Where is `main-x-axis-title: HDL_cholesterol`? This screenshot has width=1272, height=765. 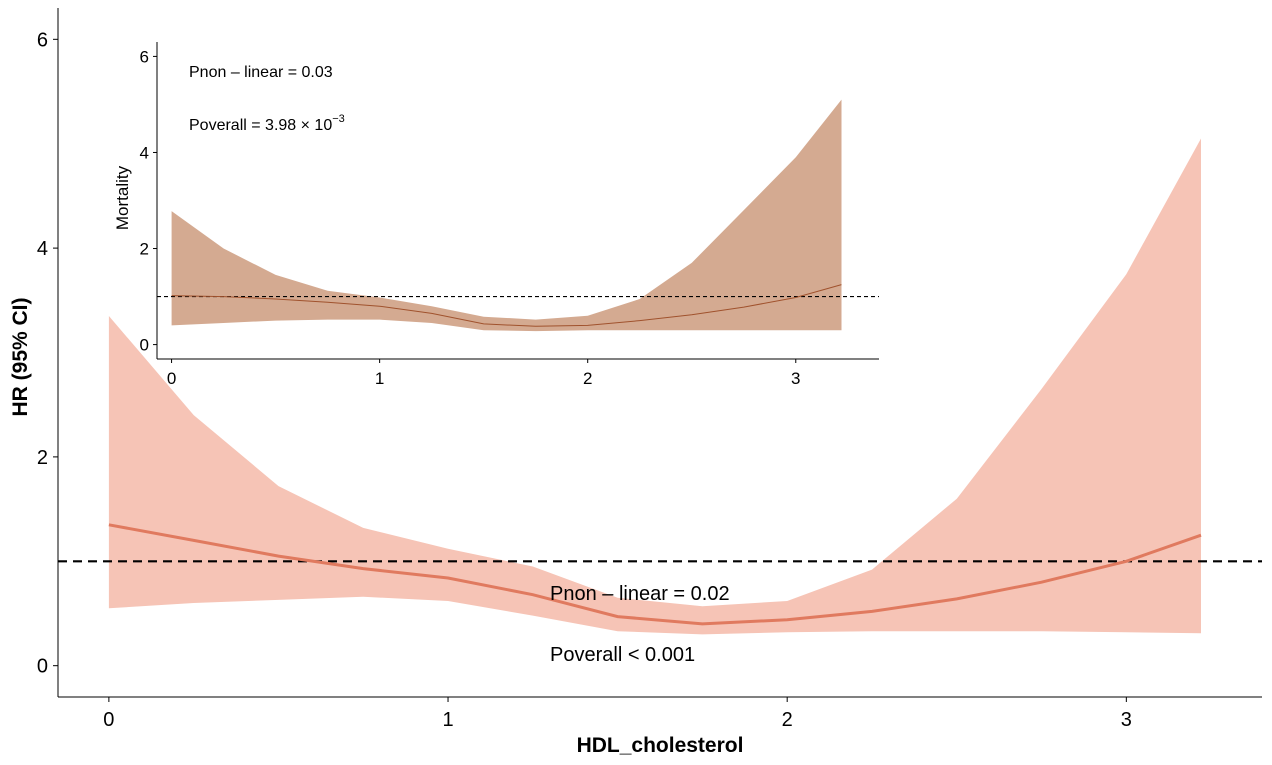 main-x-axis-title: HDL_cholesterol is located at coordinates (660, 745).